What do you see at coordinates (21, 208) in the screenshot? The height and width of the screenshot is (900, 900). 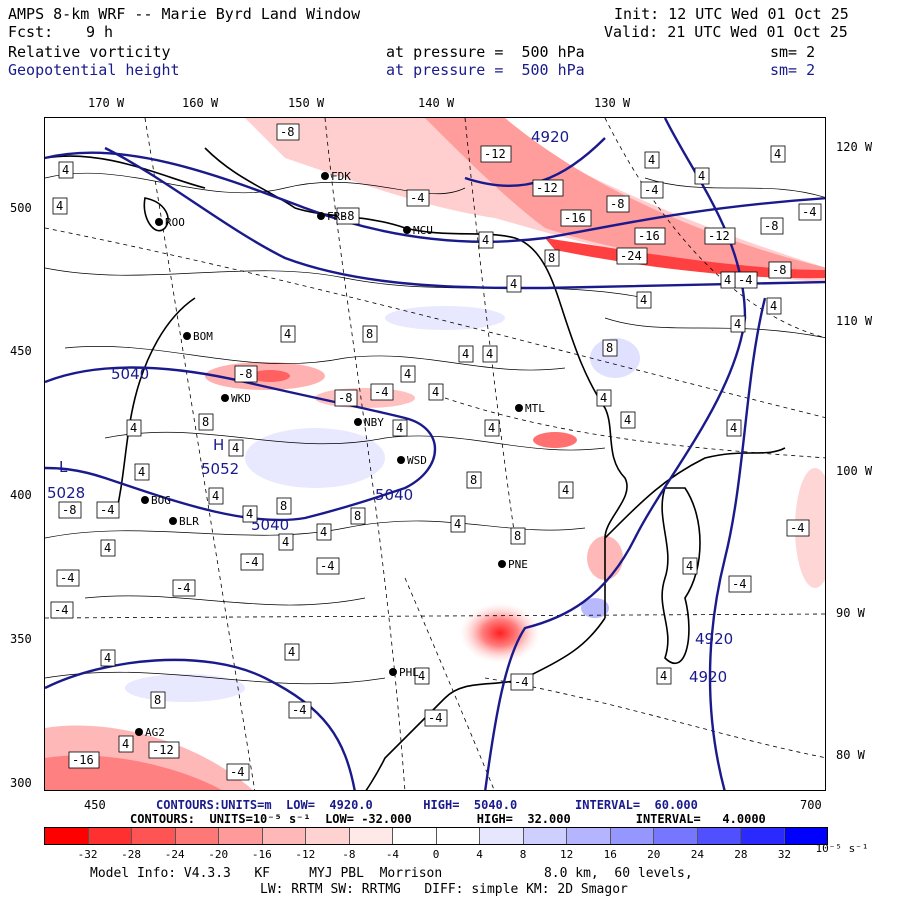 I see `y-label-500: 500` at bounding box center [21, 208].